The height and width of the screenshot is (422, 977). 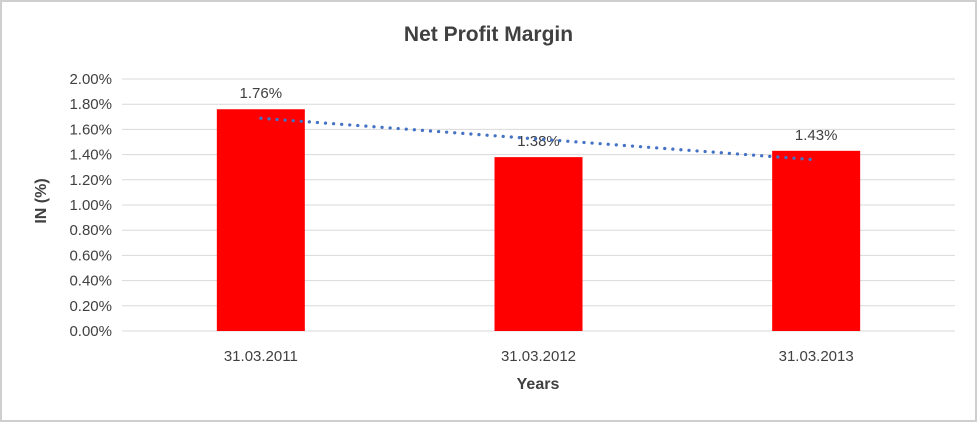 What do you see at coordinates (261, 93) in the screenshot?
I see `bar-data-label: 1.76%` at bounding box center [261, 93].